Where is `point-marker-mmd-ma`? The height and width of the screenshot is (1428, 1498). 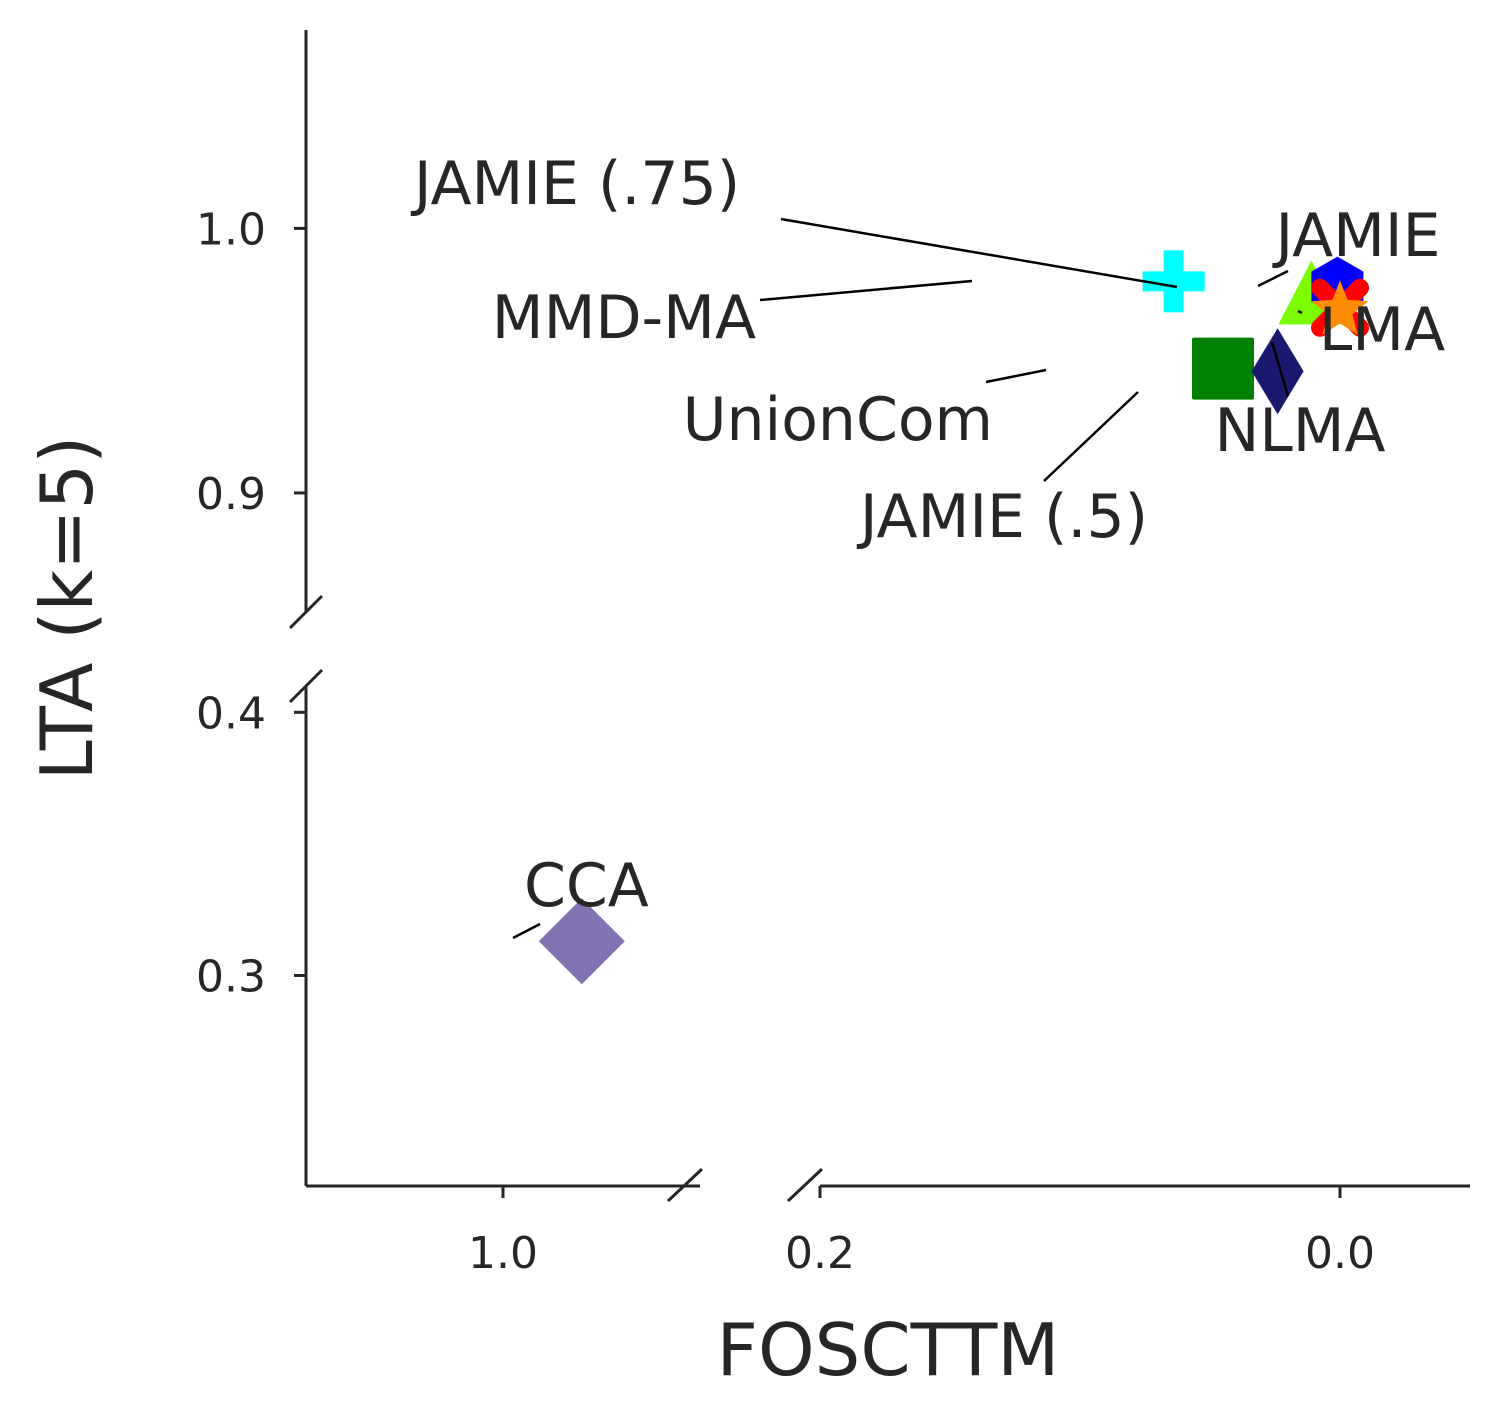 point-marker-mmd-ma is located at coordinates (1173, 281).